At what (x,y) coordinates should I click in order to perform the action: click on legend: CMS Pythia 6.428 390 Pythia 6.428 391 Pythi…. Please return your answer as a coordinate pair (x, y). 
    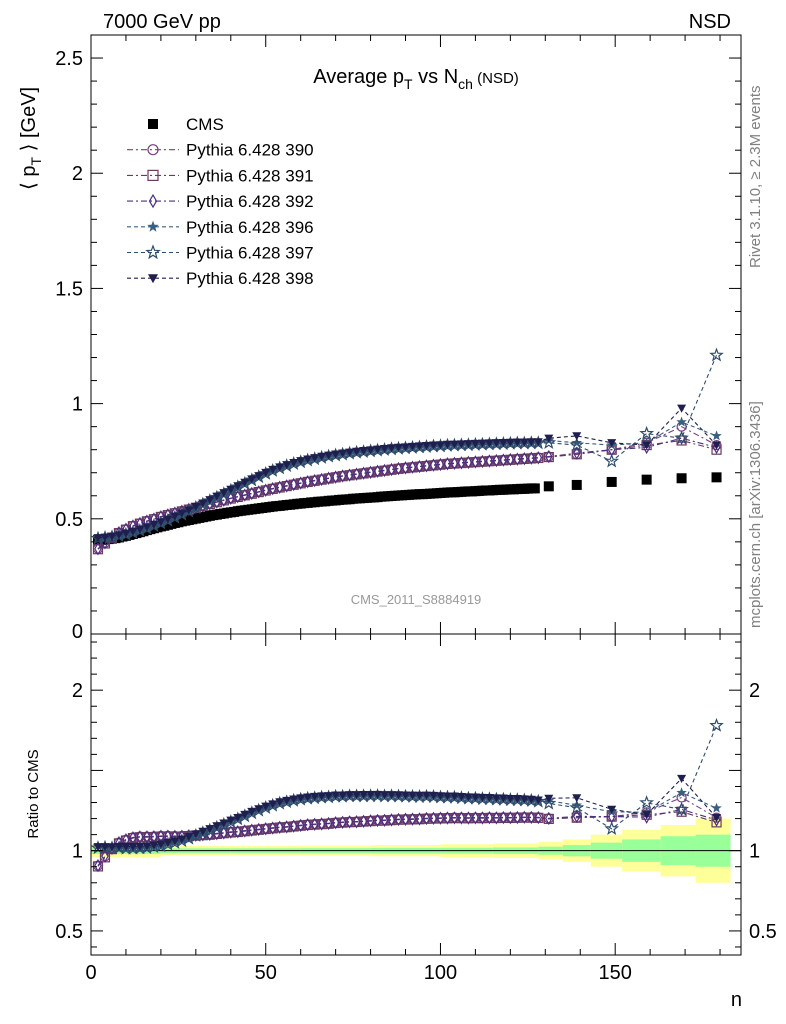
    Looking at the image, I should click on (220, 201).